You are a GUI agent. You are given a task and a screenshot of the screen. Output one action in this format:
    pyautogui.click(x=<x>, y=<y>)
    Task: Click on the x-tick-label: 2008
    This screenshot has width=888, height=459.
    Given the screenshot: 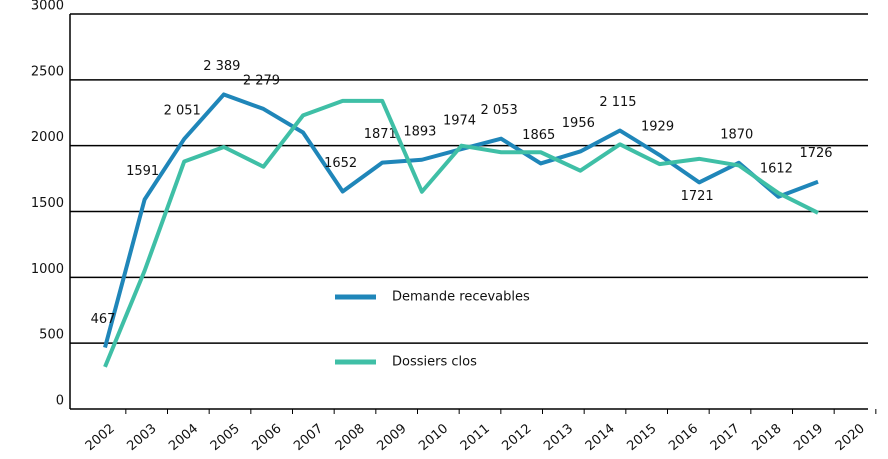 What is the action you would take?
    pyautogui.click(x=350, y=437)
    